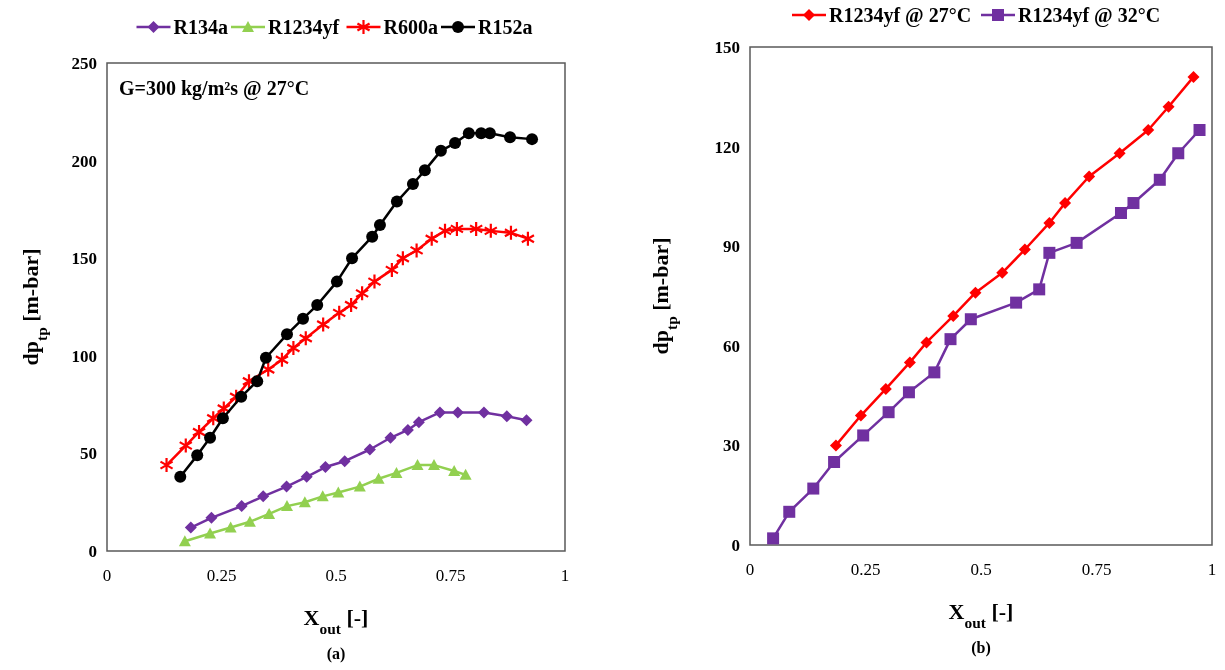 The image size is (1225, 670). Describe the element at coordinates (214, 88) in the screenshot. I see `annotation: G=300 kg/m²s @ 27°C` at that location.